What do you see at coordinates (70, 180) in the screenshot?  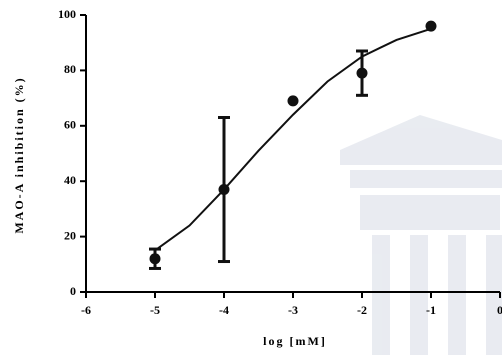 I see `y-tick-label: 40` at bounding box center [70, 180].